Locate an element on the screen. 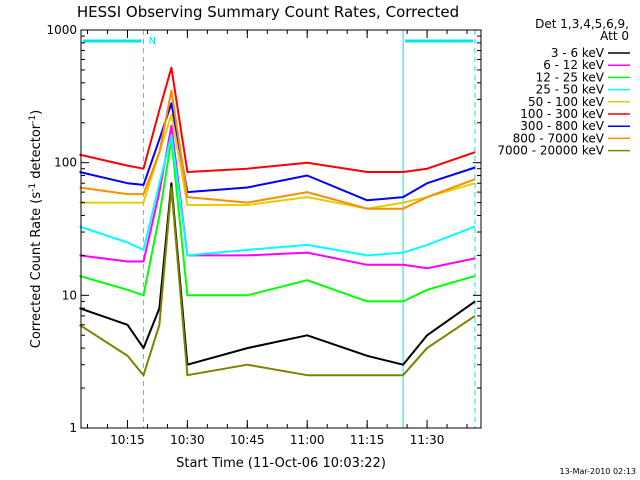 The height and width of the screenshot is (480, 640). legend-label-6: 300 - 800 keV is located at coordinates (562, 126).